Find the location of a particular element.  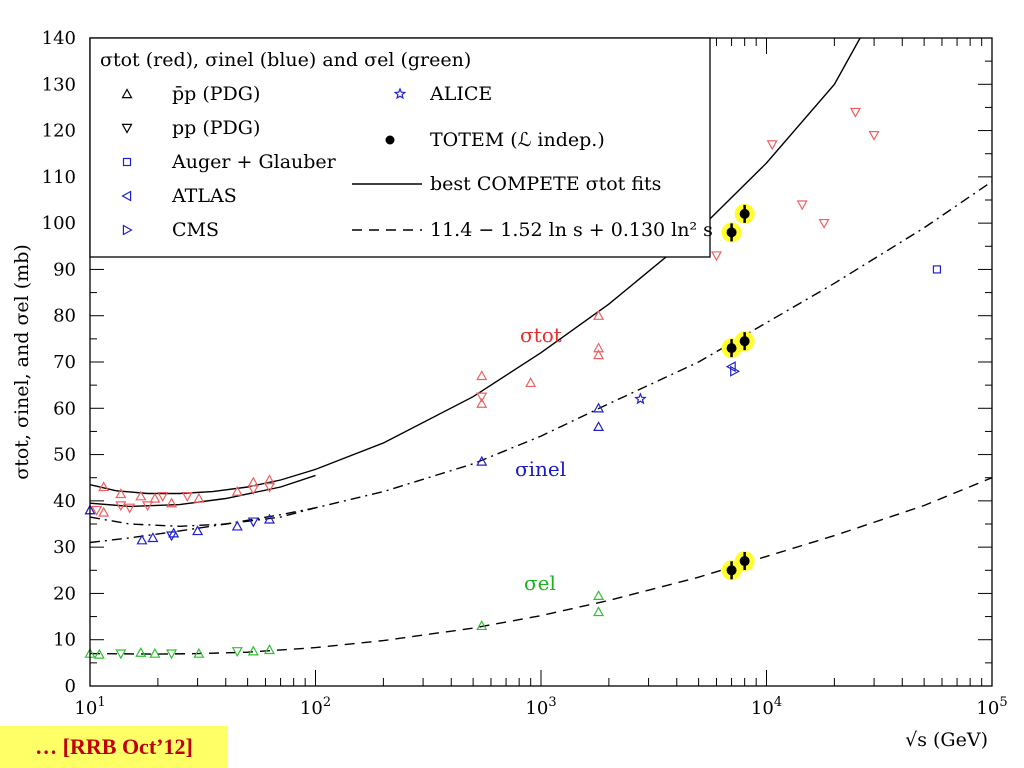

fit-curve is located at coordinates (203, 525).